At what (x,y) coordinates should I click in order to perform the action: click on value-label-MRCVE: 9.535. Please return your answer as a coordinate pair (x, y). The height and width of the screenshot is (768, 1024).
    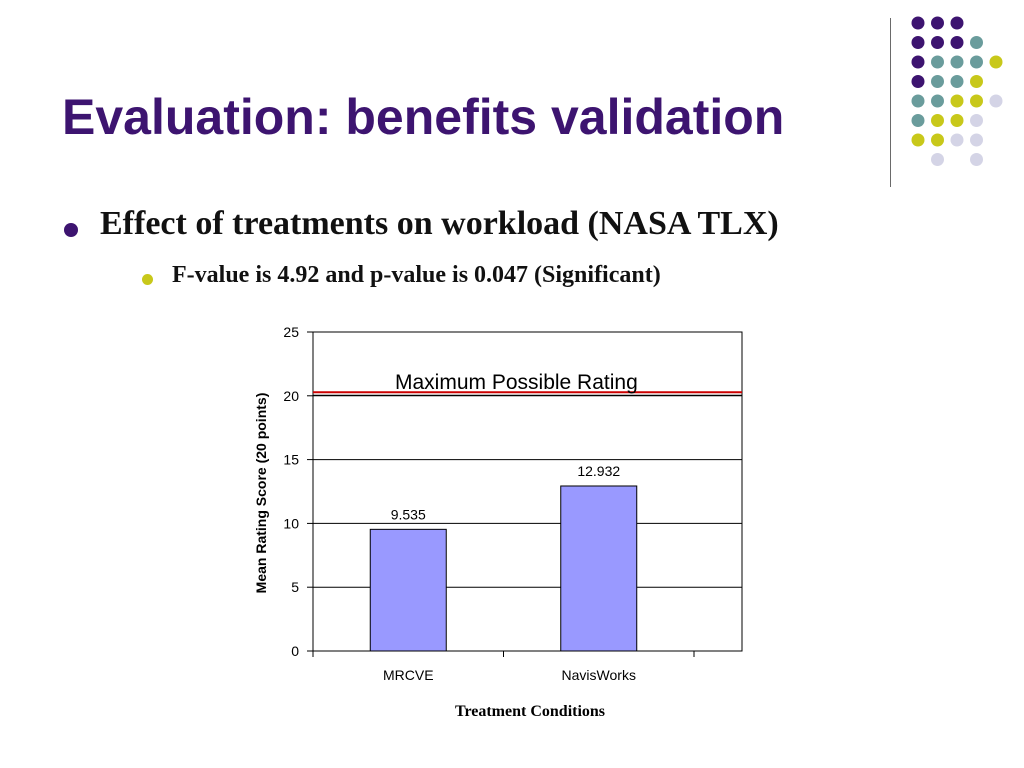
    Looking at the image, I should click on (408, 514).